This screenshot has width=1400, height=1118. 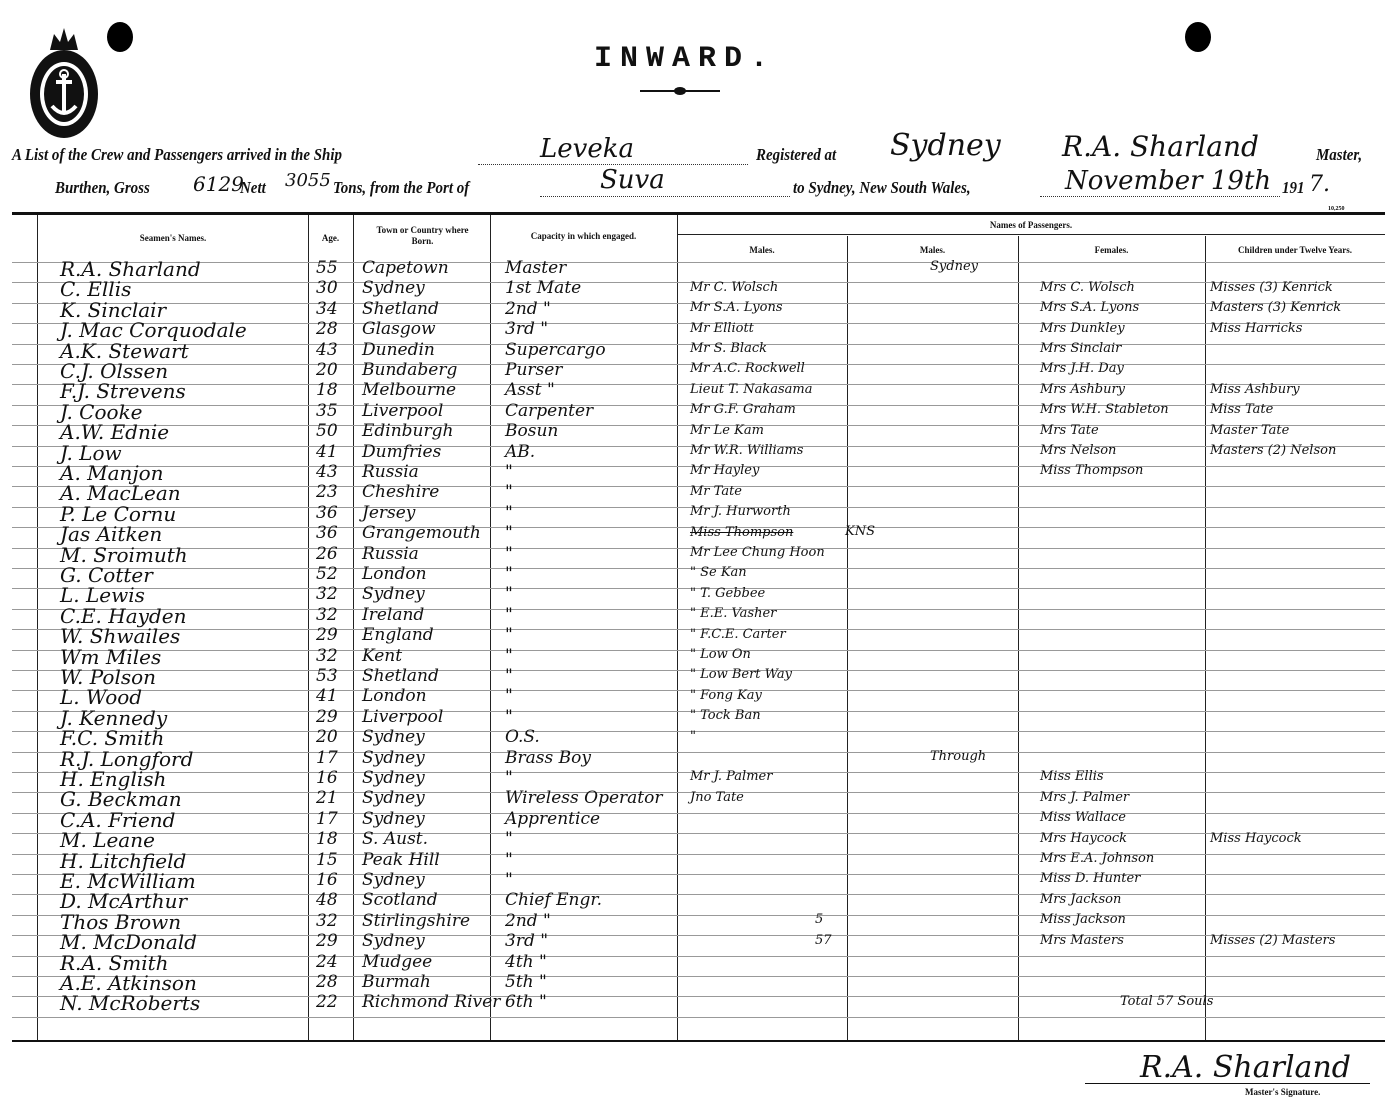 I want to click on passenger-child: Miss Harricks, so click(x=1256, y=328).